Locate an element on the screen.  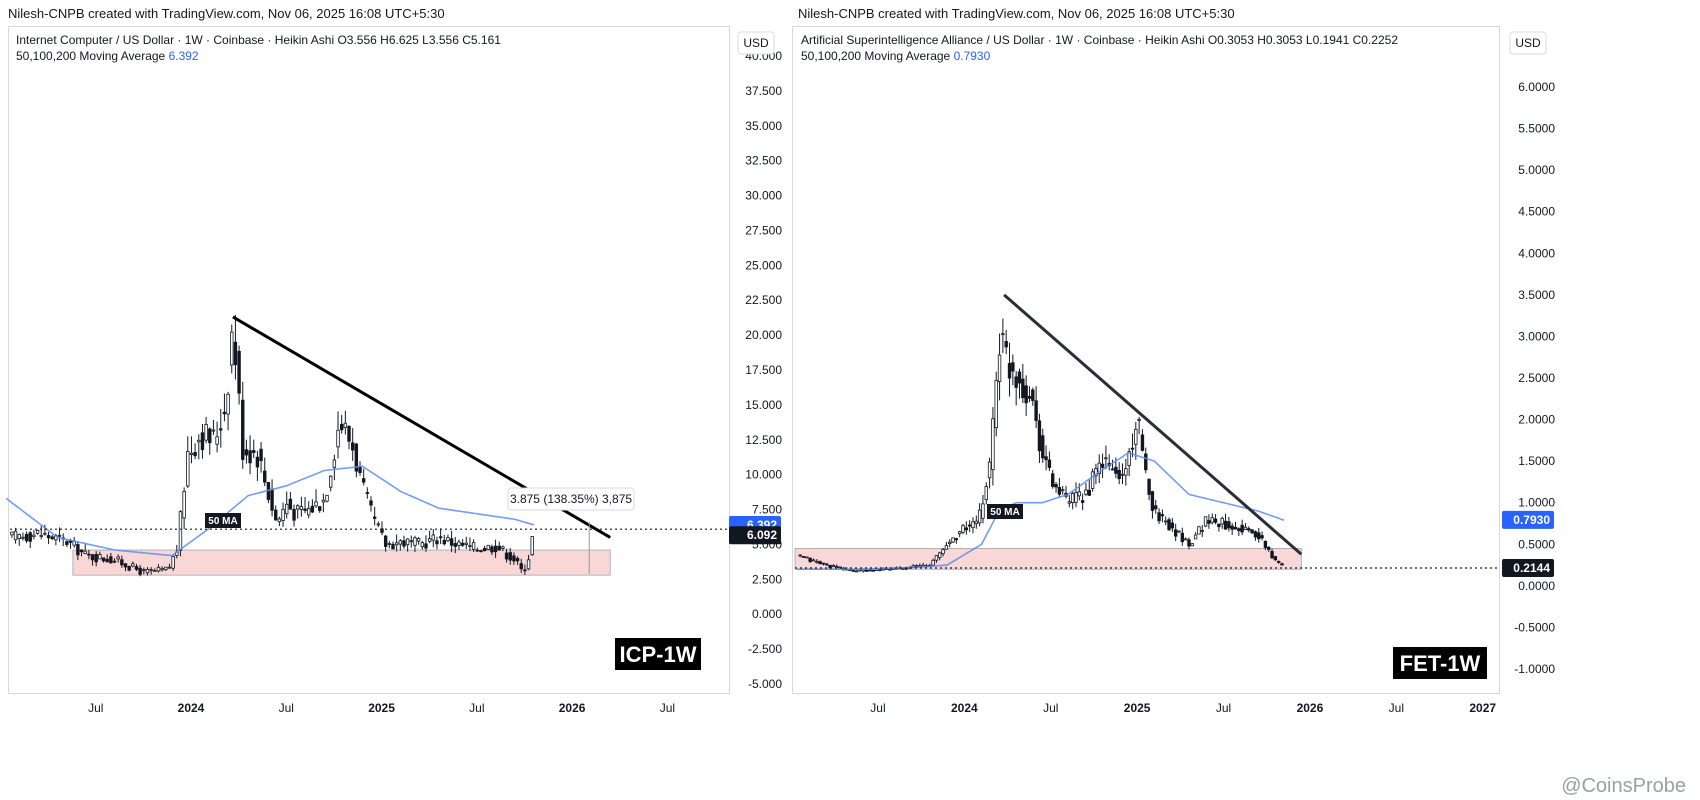
y-tick-label: 35.000 is located at coordinates (763, 126).